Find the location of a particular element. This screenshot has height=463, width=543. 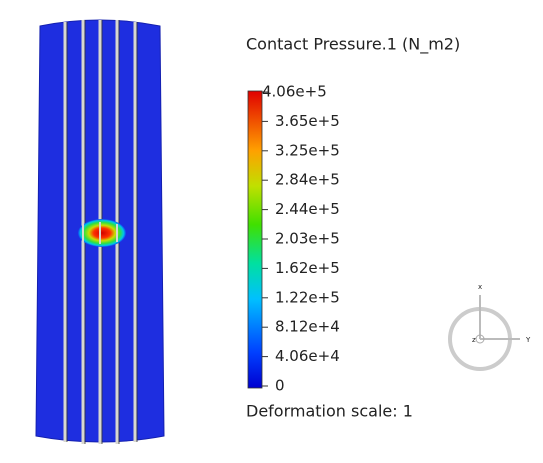

tick-label: 4.06e+4 is located at coordinates (307, 356).